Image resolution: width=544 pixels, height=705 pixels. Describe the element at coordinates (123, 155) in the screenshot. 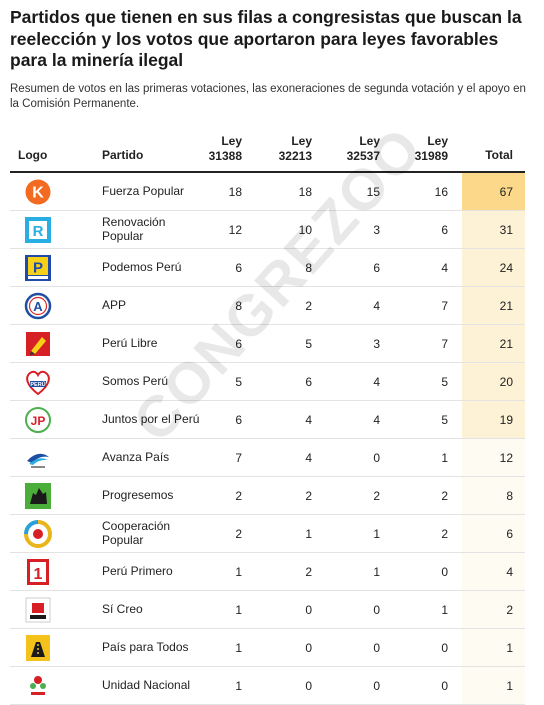

I see `header-party: Partido` at that location.